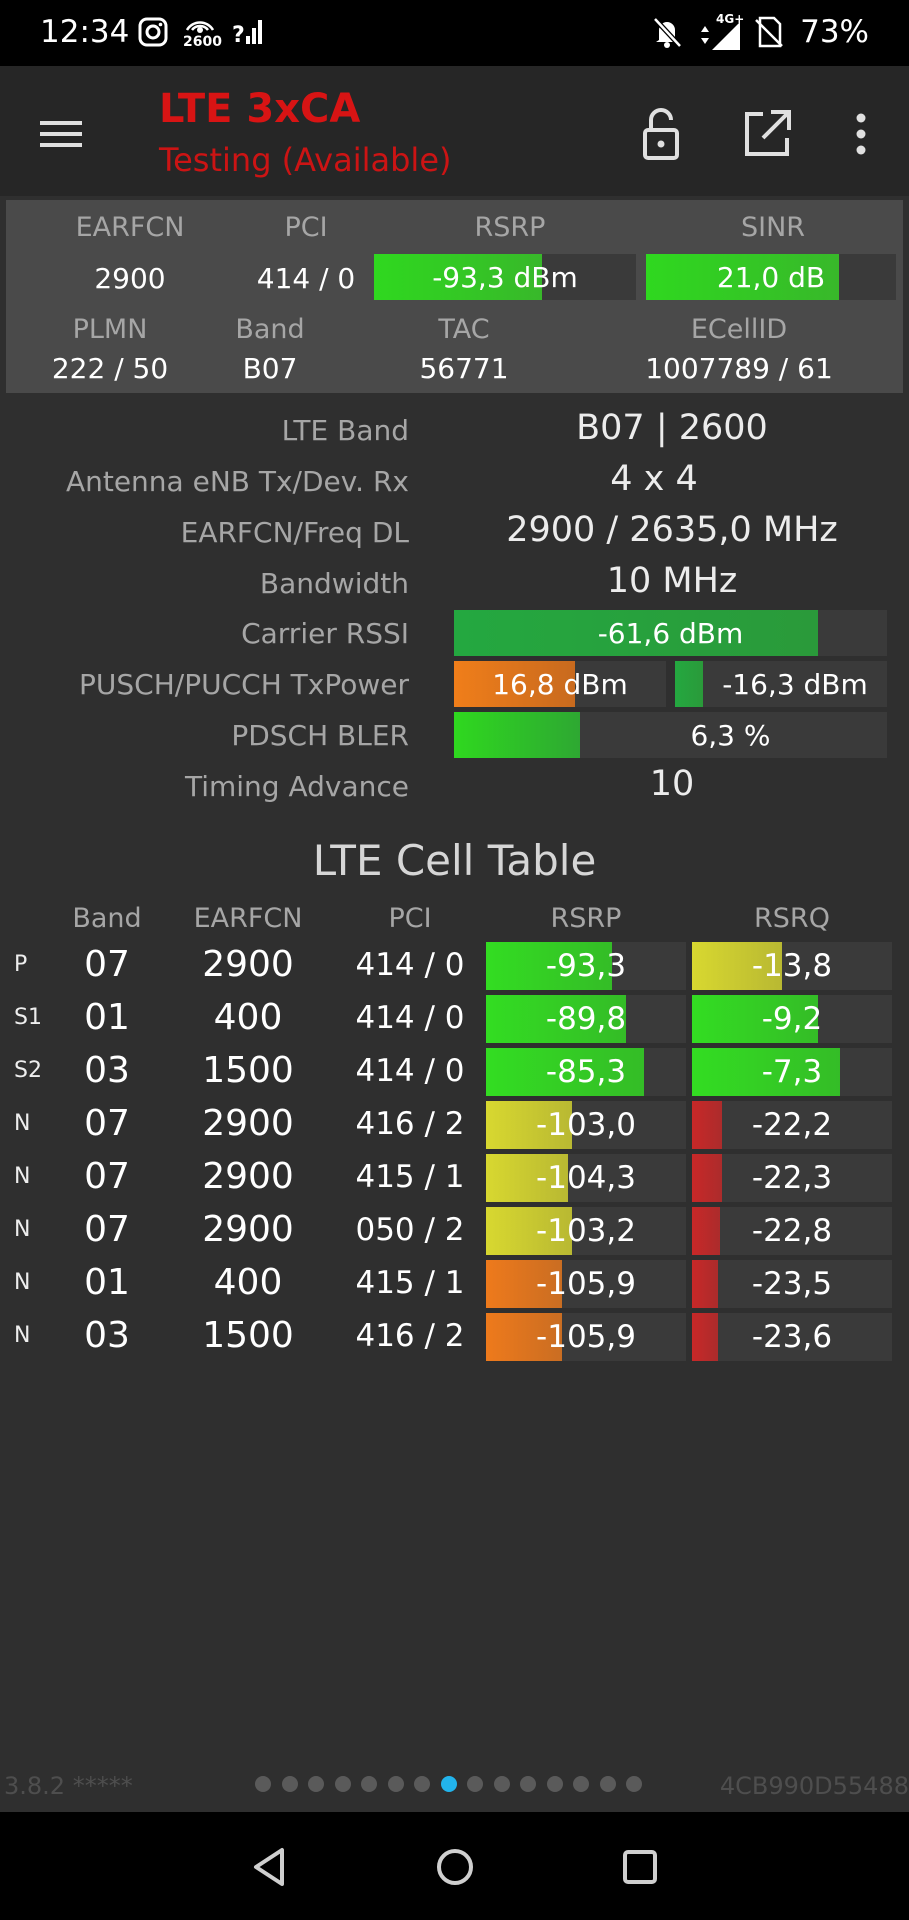 This screenshot has height=1920, width=909. I want to click on cell-rsrp-bar: -105,9, so click(586, 1337).